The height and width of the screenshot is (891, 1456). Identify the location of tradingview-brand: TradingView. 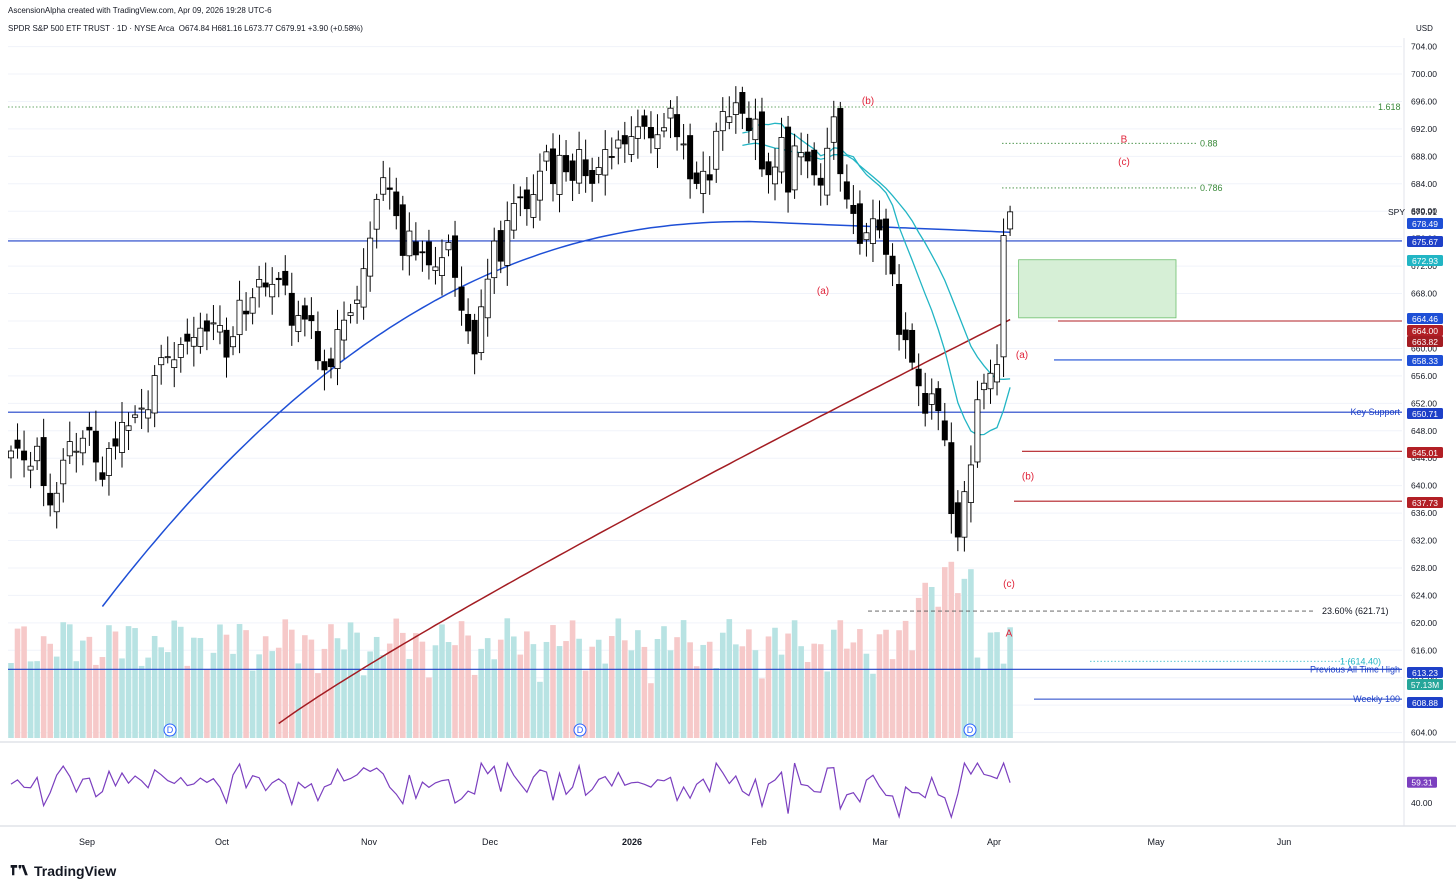
(62, 871).